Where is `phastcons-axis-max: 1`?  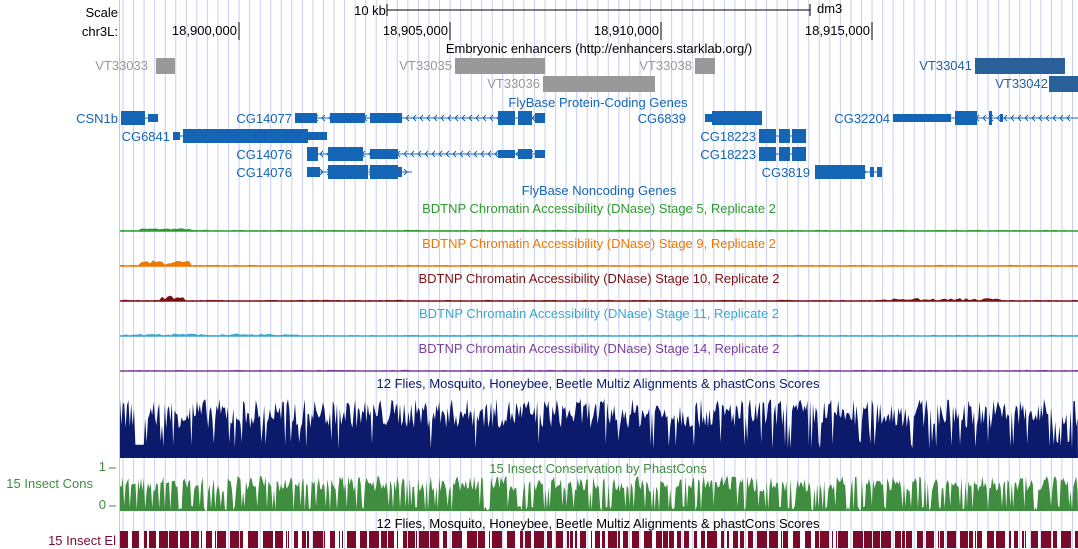
phastcons-axis-max: 1 is located at coordinates (102, 466).